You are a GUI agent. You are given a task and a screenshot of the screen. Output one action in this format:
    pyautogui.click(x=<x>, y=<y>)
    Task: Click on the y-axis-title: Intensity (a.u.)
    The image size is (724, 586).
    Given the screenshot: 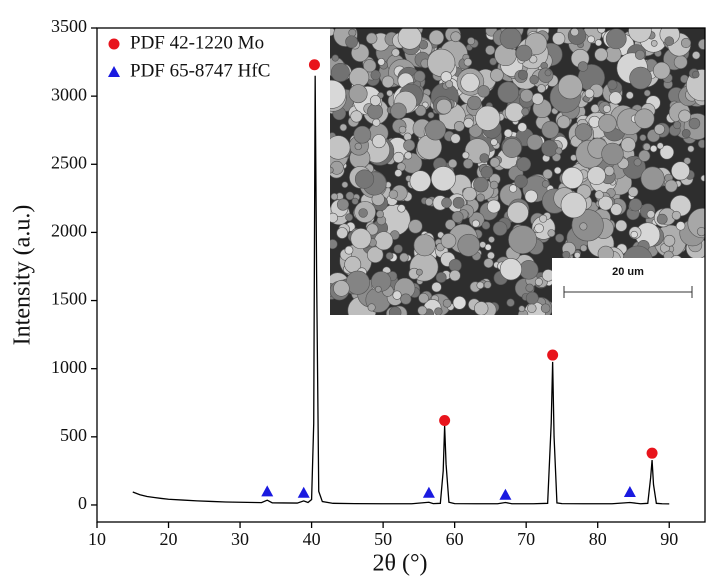 What is the action you would take?
    pyautogui.click(x=23, y=275)
    